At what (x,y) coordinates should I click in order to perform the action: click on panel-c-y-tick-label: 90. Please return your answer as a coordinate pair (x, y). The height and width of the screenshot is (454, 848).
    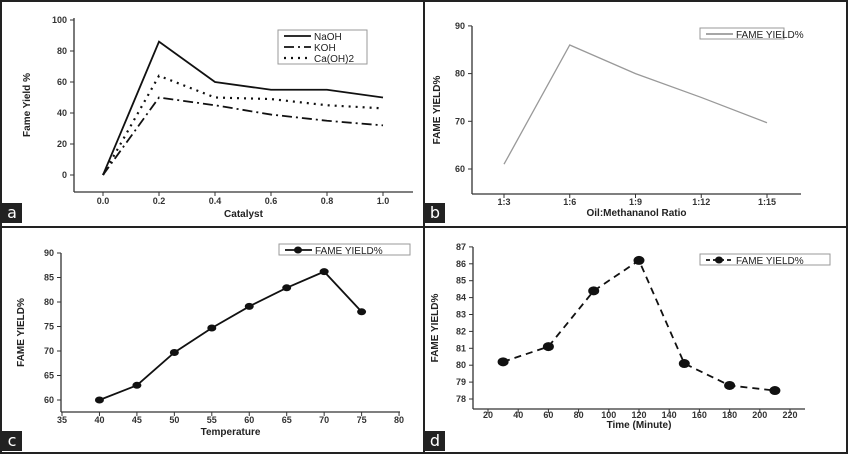
    Looking at the image, I should click on (49, 253).